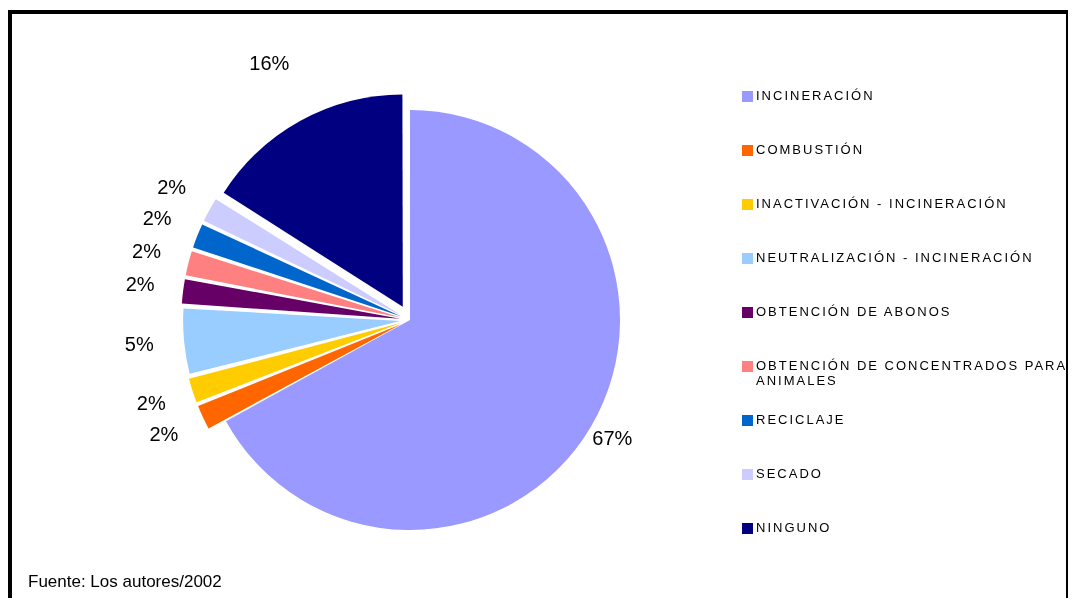 This screenshot has height=605, width=1076. Describe the element at coordinates (269, 62) in the screenshot. I see `data-label: 16%` at that location.